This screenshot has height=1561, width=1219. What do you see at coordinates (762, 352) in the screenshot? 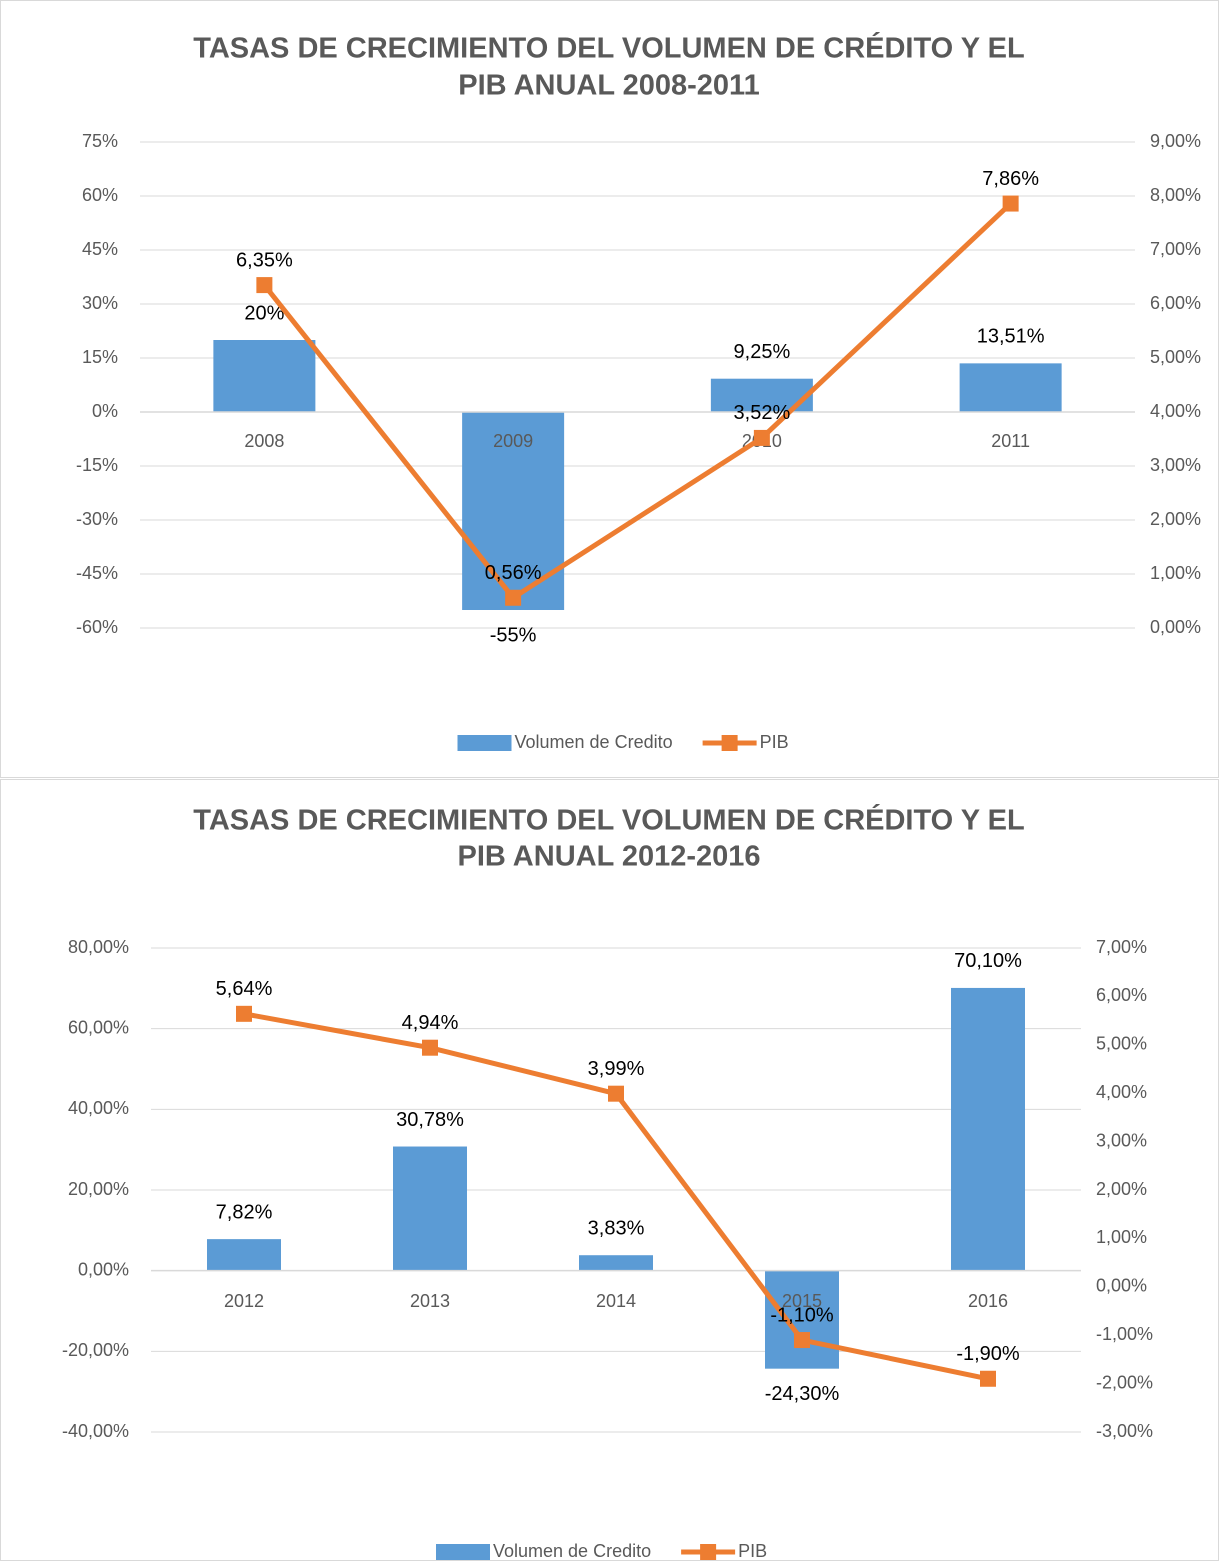
I see `data-label: 9,25%` at bounding box center [762, 352].